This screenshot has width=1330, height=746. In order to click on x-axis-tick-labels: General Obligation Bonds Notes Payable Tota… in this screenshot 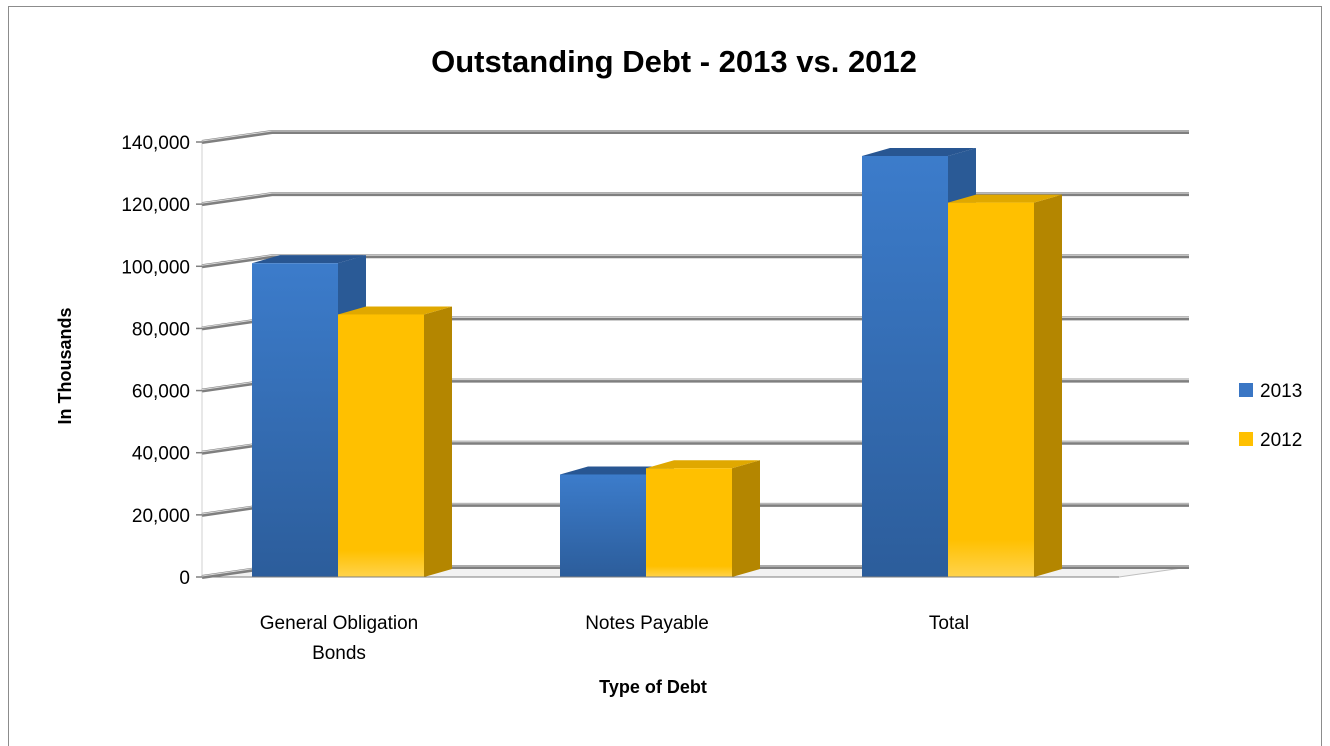, I will do `click(614, 638)`.